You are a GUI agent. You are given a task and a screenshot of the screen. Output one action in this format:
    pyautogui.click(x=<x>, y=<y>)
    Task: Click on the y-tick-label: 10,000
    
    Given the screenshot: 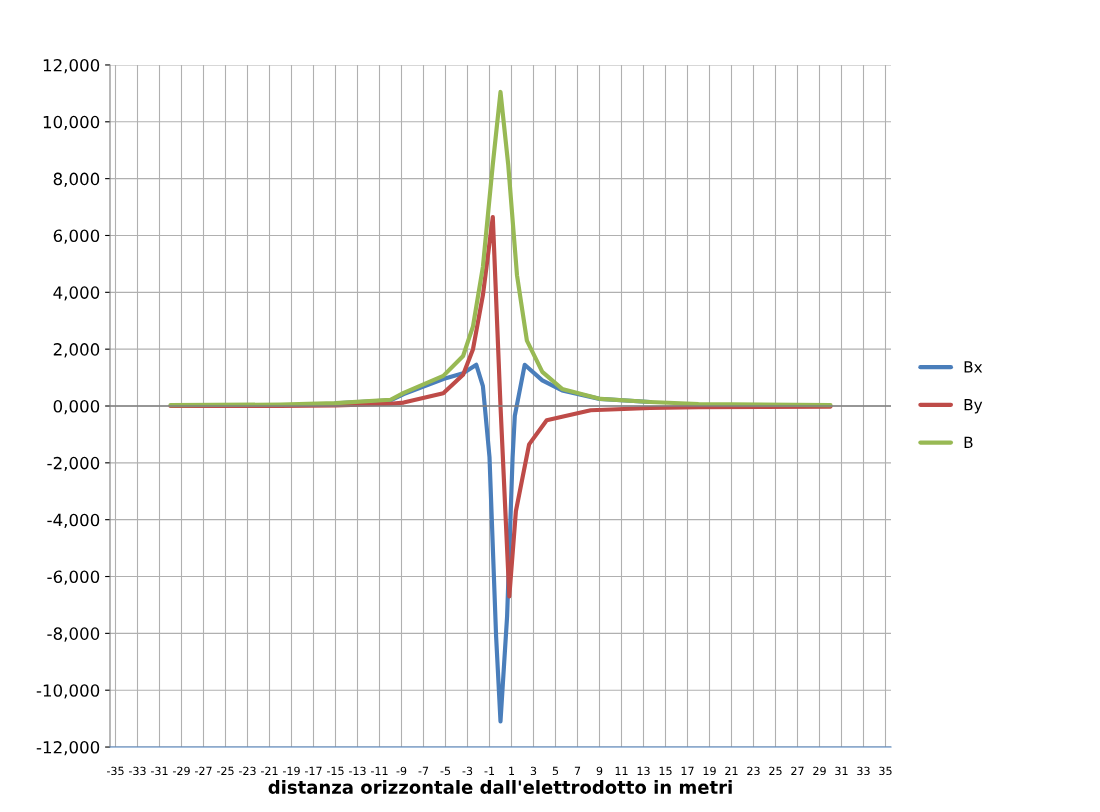 What is the action you would take?
    pyautogui.click(x=71, y=123)
    